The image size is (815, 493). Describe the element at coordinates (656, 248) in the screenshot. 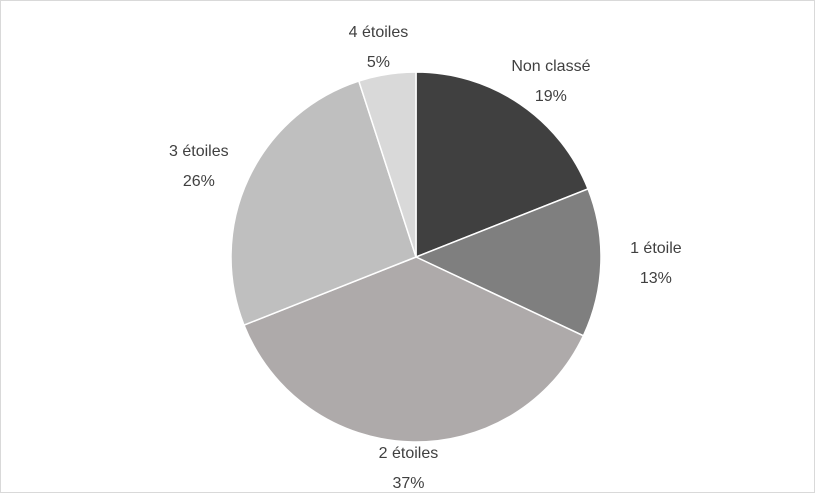

I see `slice-category-label: 1 étoile` at that location.